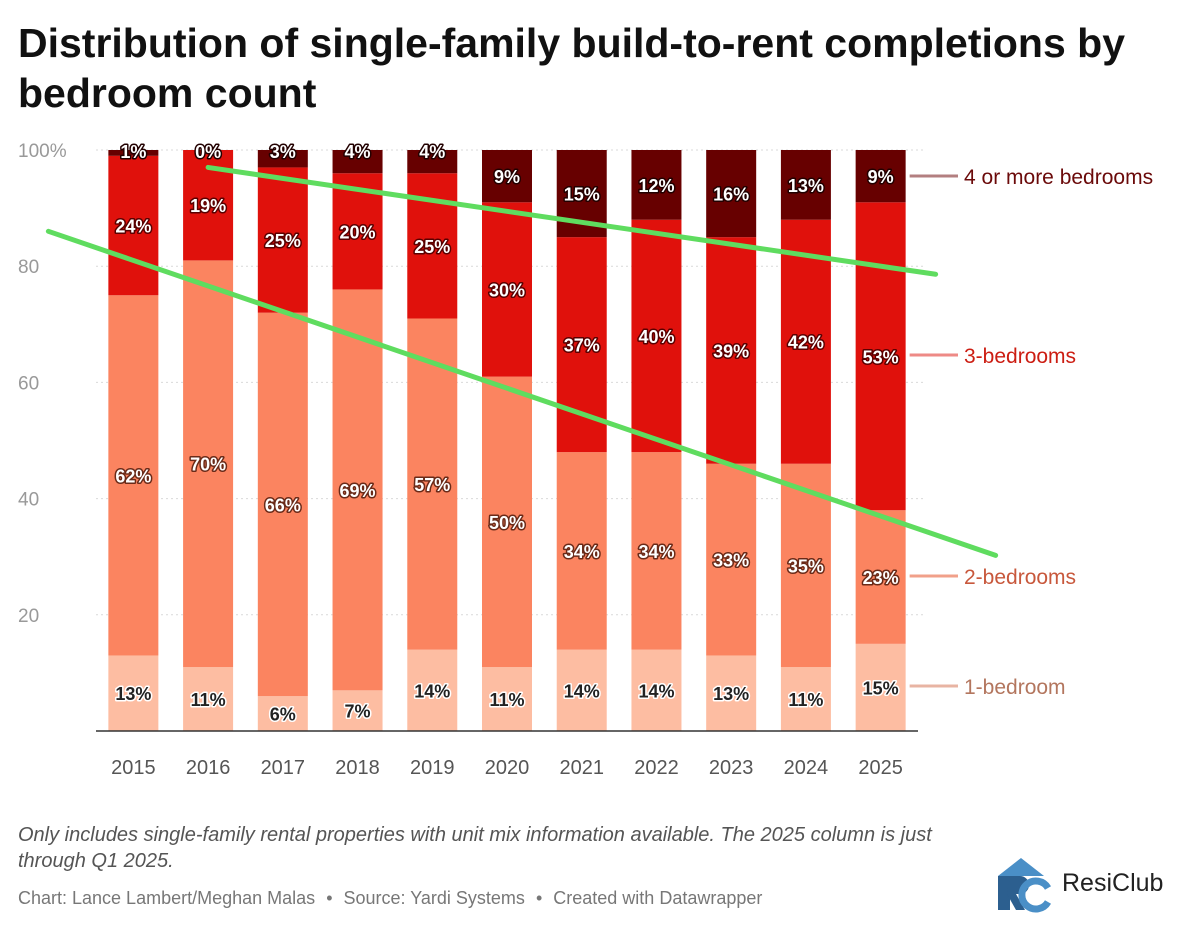 The image size is (1200, 931). What do you see at coordinates (283, 768) in the screenshot?
I see `x-tick-label: 2017` at bounding box center [283, 768].